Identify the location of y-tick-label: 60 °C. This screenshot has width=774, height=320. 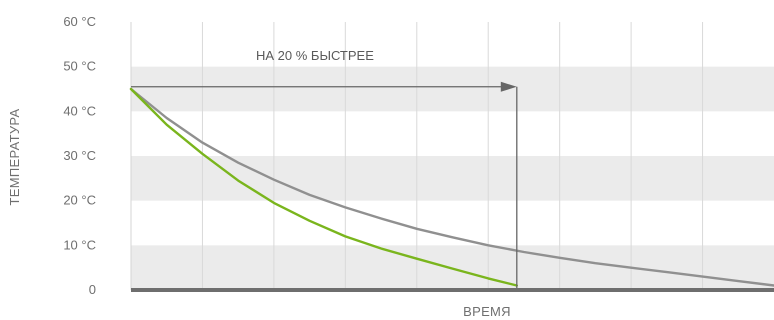
(79, 21).